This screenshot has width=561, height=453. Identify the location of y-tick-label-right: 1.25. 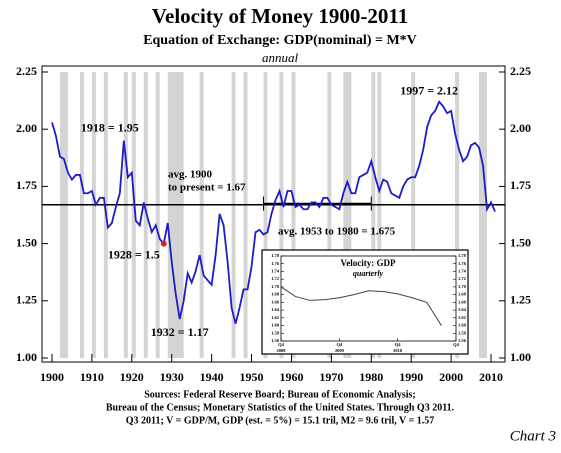
(520, 300).